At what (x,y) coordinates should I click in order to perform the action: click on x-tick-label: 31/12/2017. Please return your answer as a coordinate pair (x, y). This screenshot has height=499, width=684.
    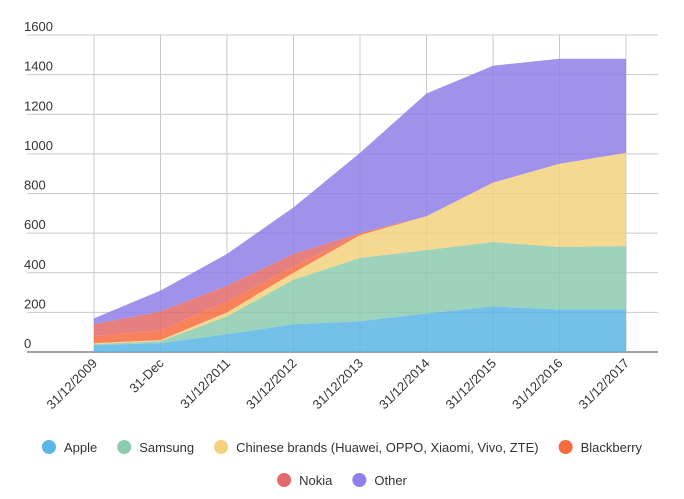
    Looking at the image, I should click on (603, 384).